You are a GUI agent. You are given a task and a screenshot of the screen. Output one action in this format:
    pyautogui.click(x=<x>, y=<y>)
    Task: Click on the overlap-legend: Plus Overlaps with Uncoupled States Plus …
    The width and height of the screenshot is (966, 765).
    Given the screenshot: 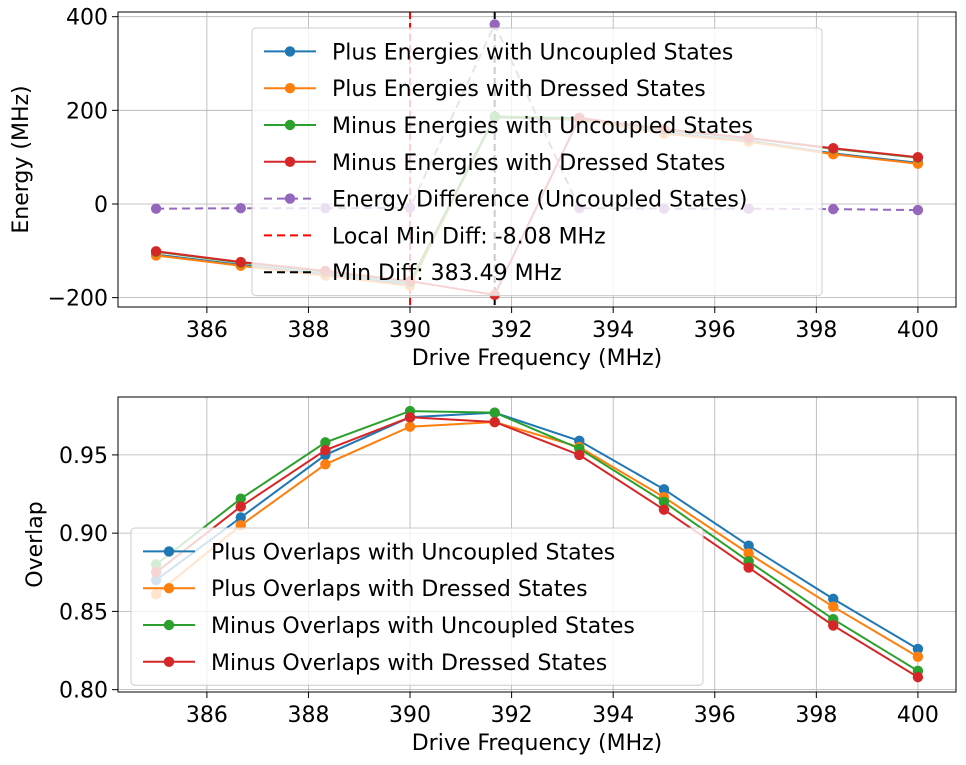 What is the action you would take?
    pyautogui.click(x=417, y=606)
    